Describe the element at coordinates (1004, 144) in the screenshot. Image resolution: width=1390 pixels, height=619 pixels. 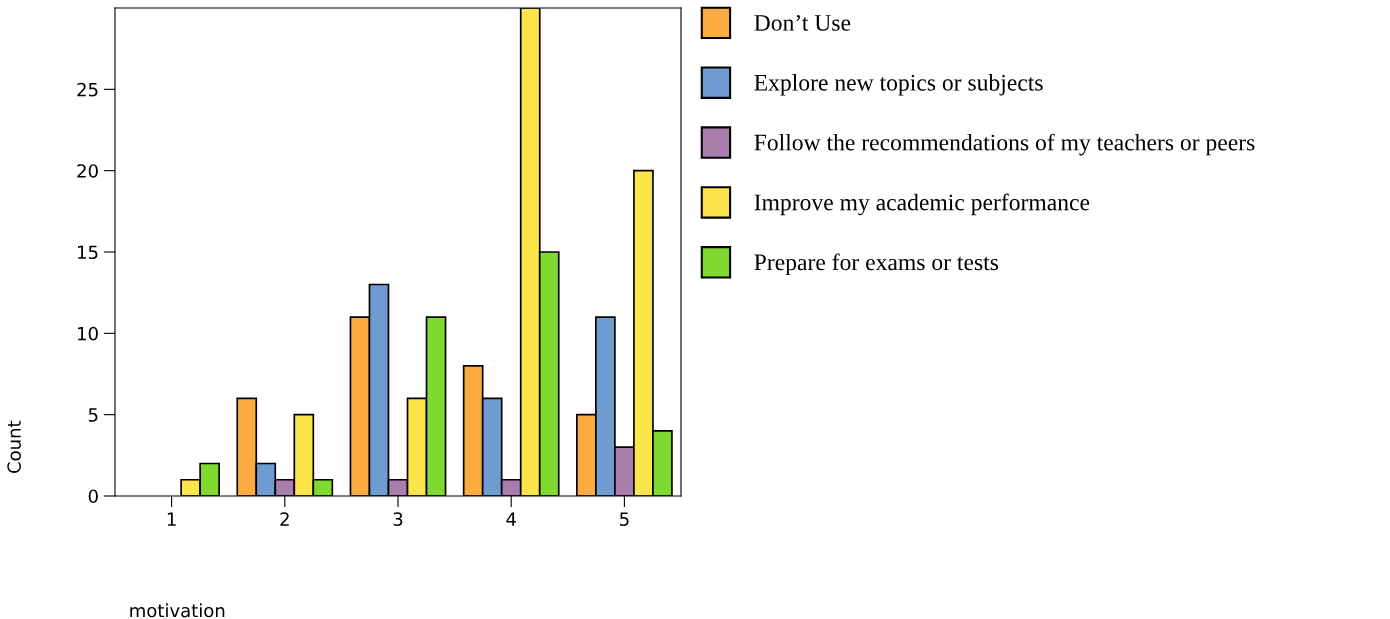
I see `legend-label: Follow the recommendations of my teachers or peers` at that location.